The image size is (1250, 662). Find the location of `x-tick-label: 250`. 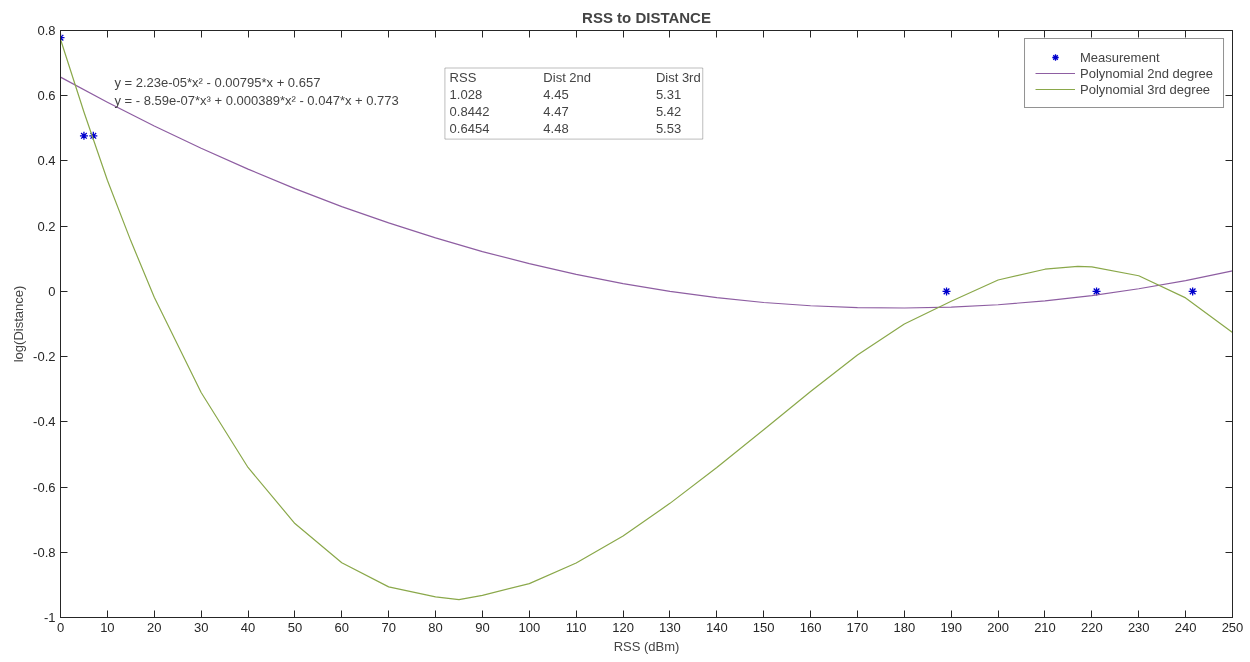

x-tick-label: 250 is located at coordinates (1232, 627).